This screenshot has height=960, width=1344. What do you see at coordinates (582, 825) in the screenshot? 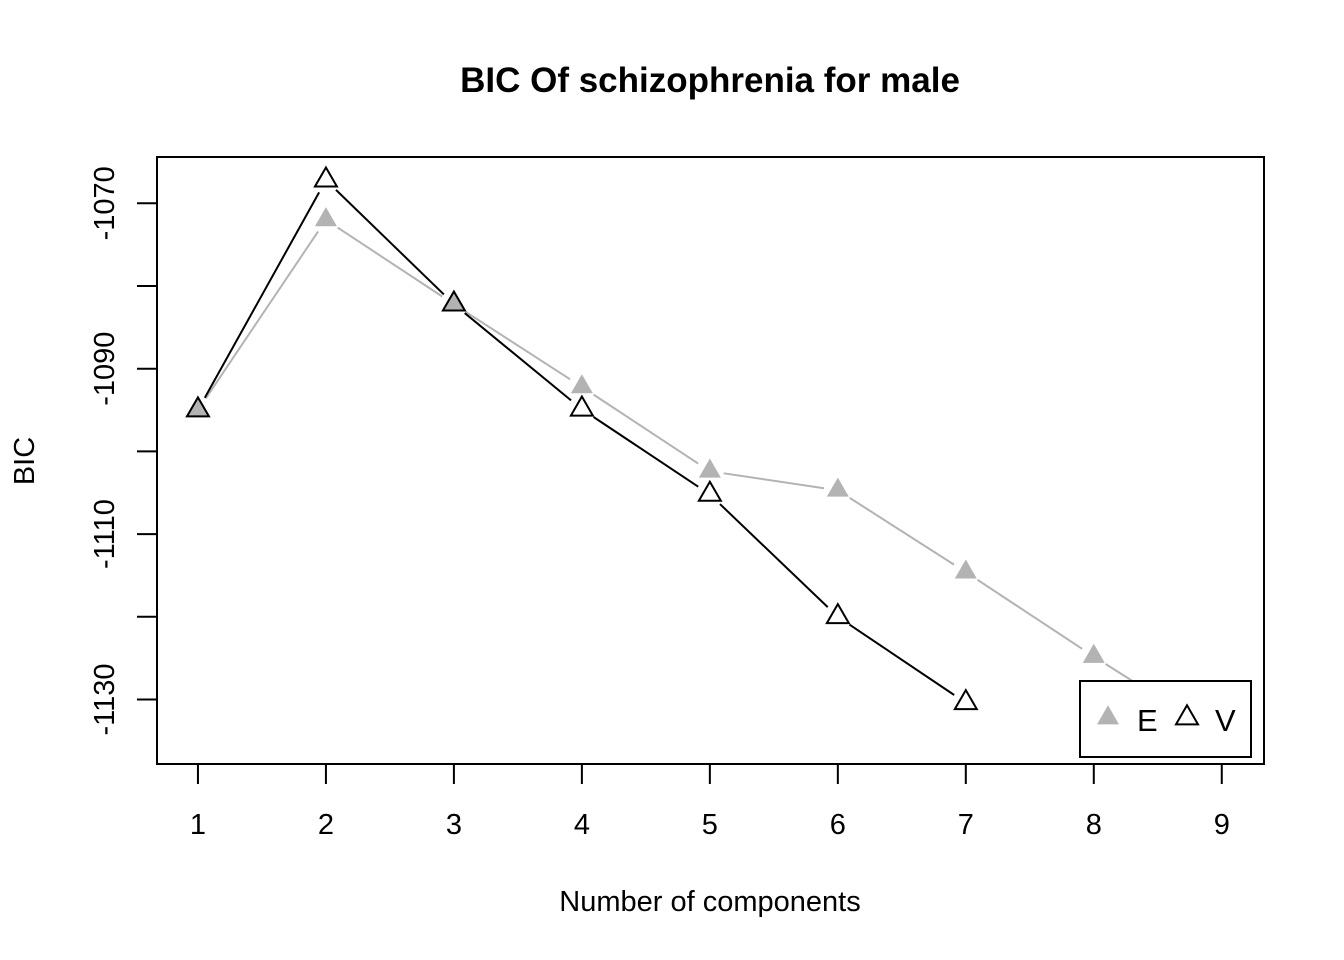
I see `x-tick-label: 4` at bounding box center [582, 825].